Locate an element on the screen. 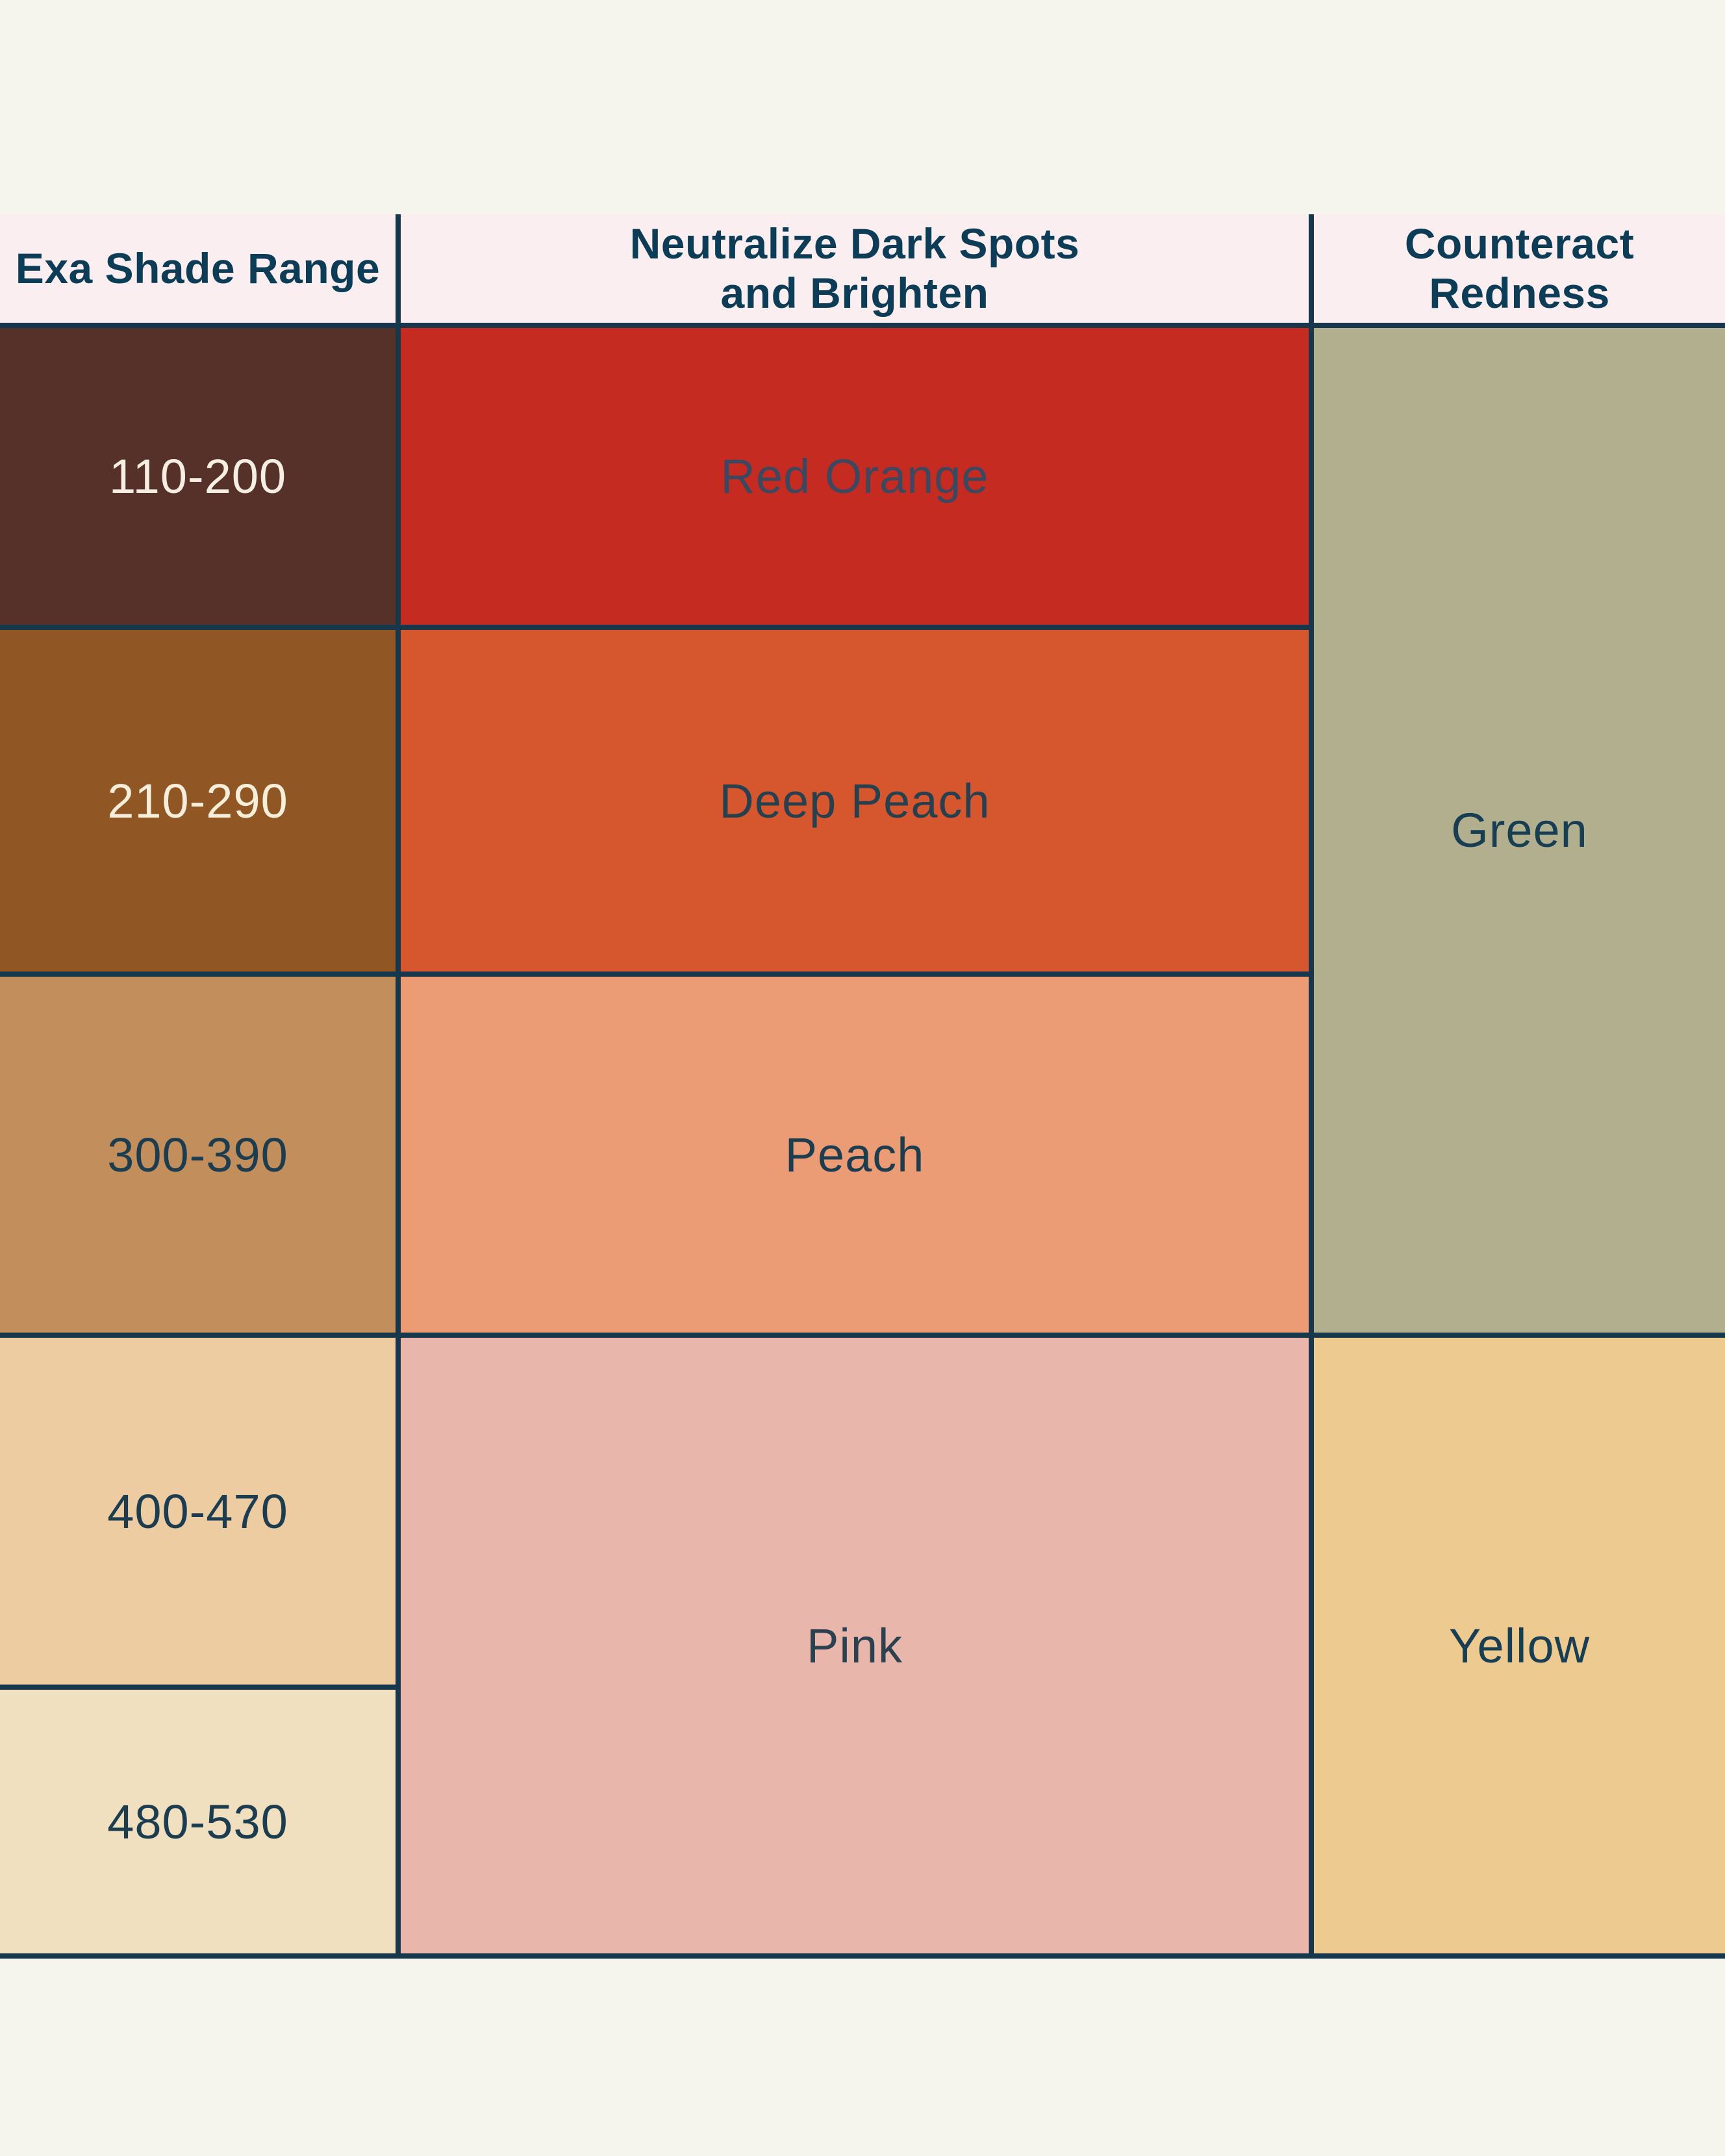 The image size is (1725, 2156). corrector-swatch-peach: Peach is located at coordinates (857, 1157).